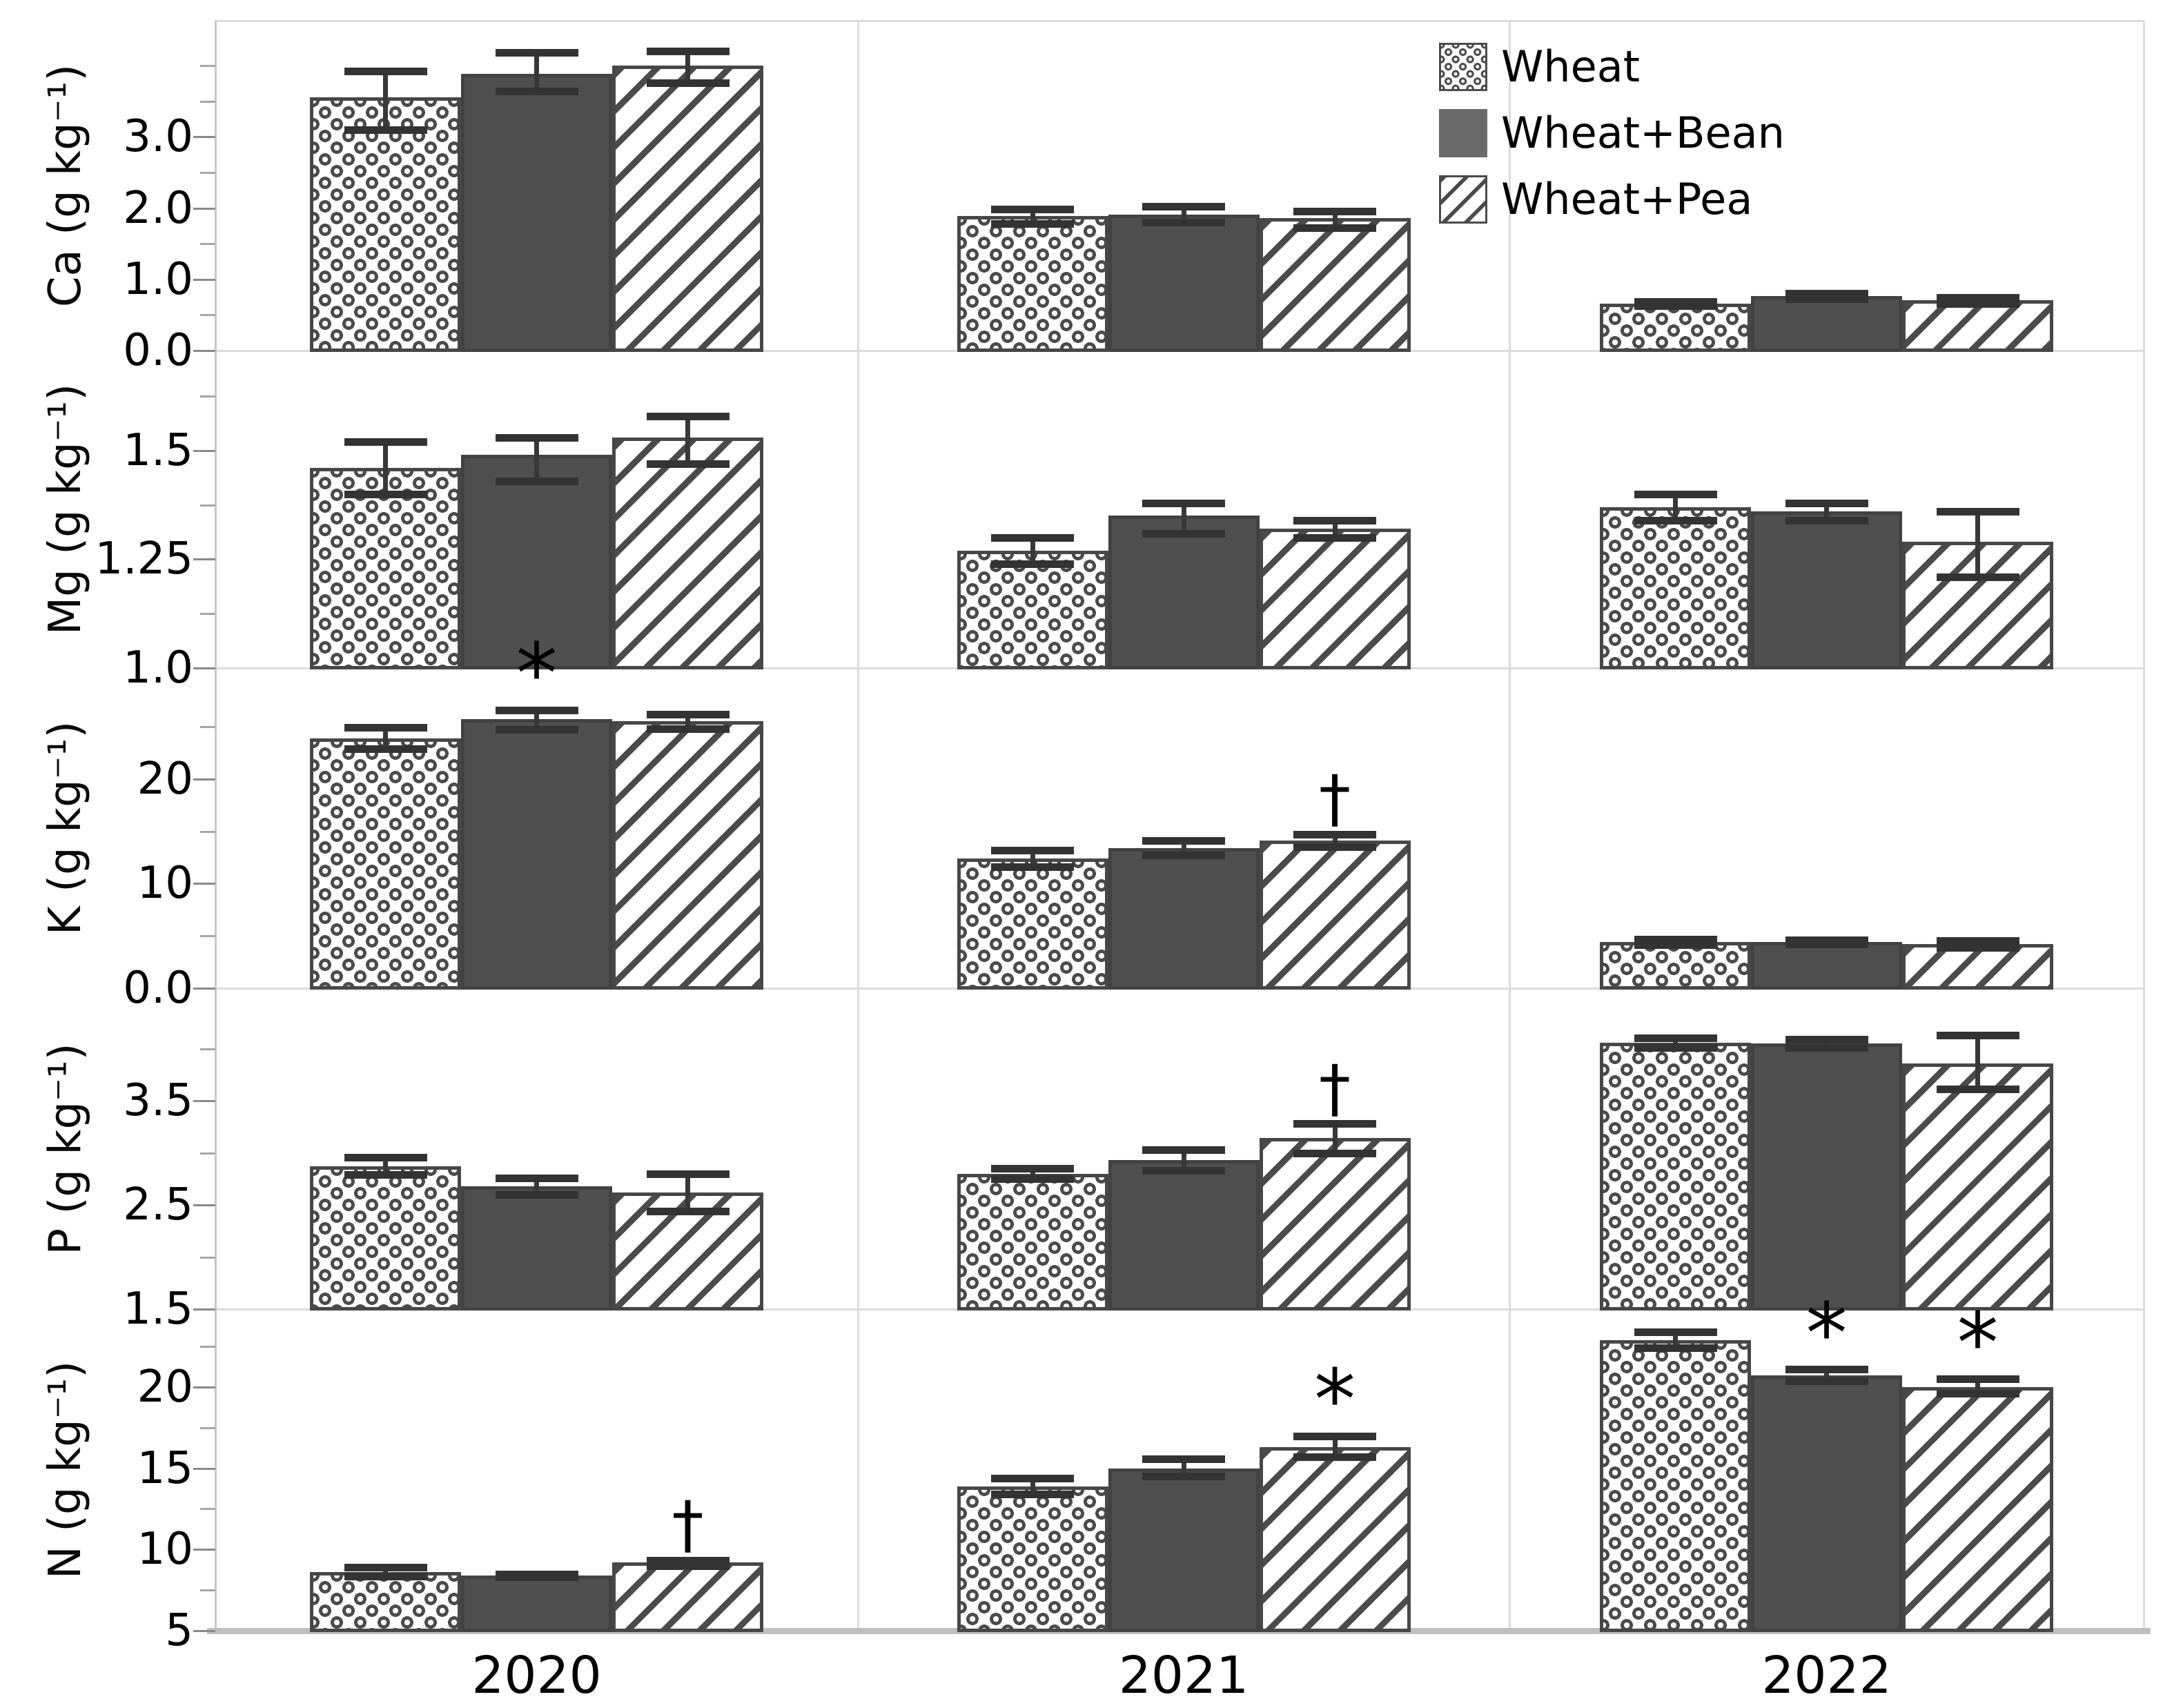  Describe the element at coordinates (1032, 609) in the screenshot. I see `bar-Mg-2021-Wheat` at that location.